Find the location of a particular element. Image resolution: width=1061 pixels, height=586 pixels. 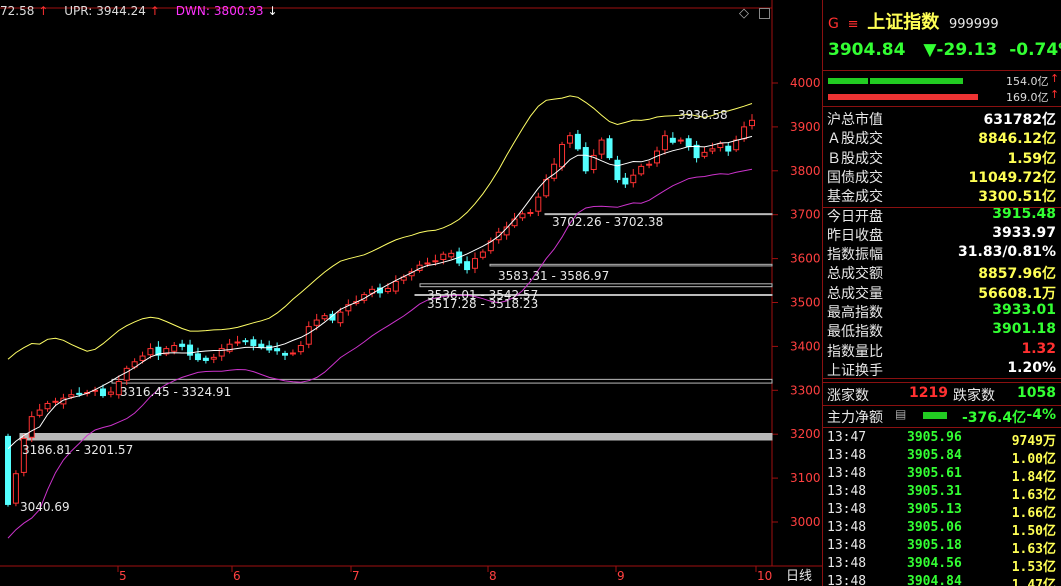

main-flow-pct: -4% is located at coordinates (1041, 415).